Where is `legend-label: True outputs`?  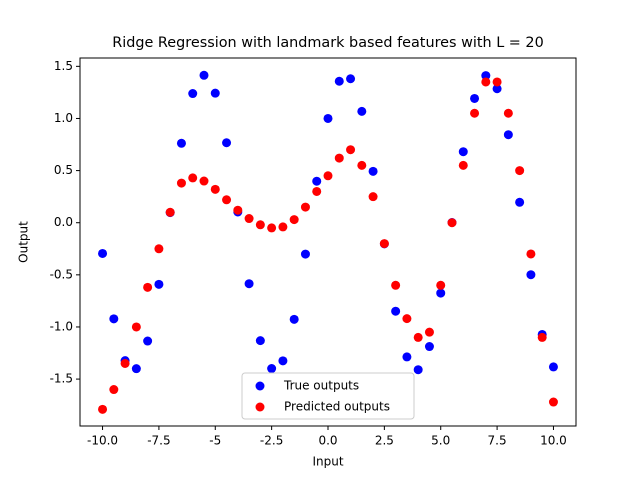
legend-label: True outputs is located at coordinates (321, 386).